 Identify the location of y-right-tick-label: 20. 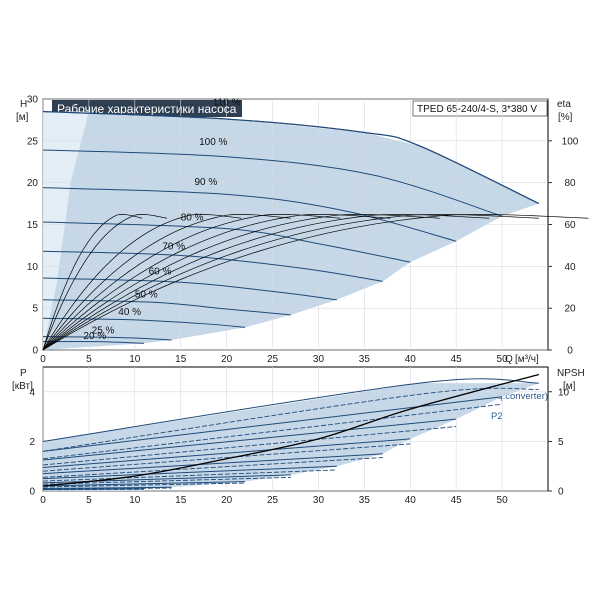
(570, 309).